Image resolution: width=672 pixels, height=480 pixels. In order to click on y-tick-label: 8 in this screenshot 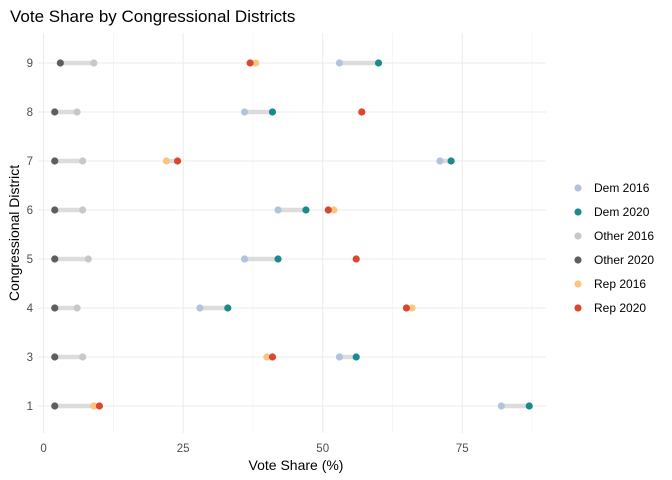, I will do `click(30, 113)`.